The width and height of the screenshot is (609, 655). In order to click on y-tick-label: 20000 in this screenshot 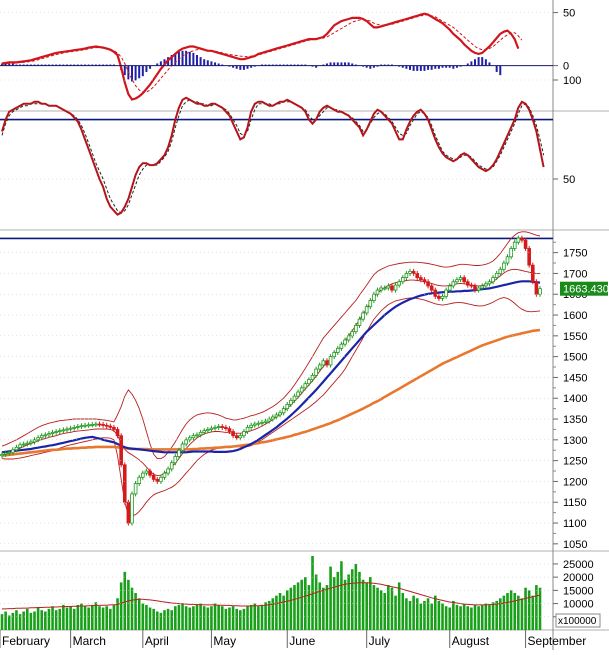, I will do `click(578, 578)`.